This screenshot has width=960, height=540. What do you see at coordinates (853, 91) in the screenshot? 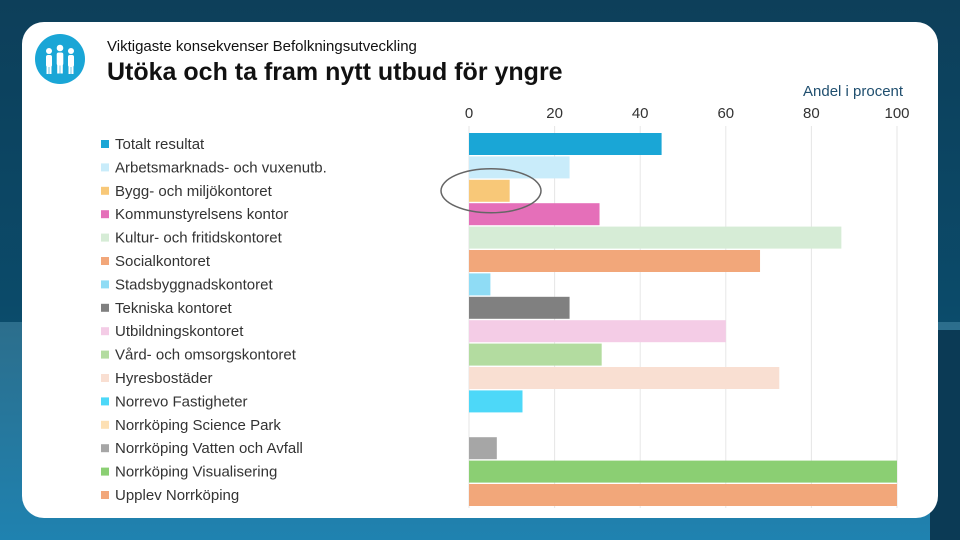
I see `unit-label: Andel i procent` at bounding box center [853, 91].